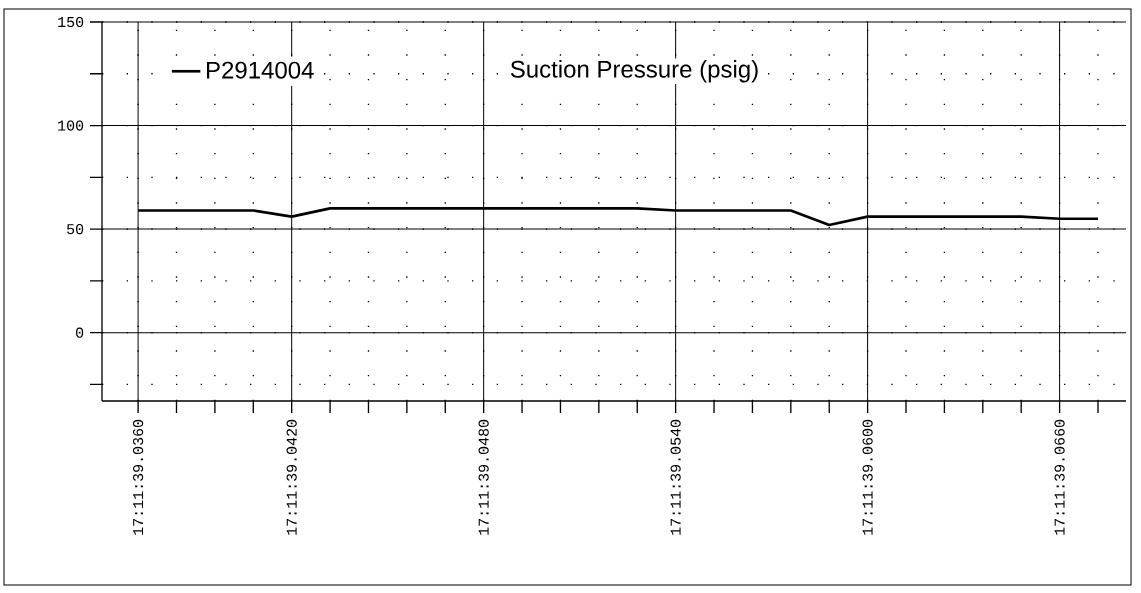 This screenshot has height=593, width=1141. Describe the element at coordinates (675, 477) in the screenshot. I see `x-tick-label: 17:11:39.0540` at that location.